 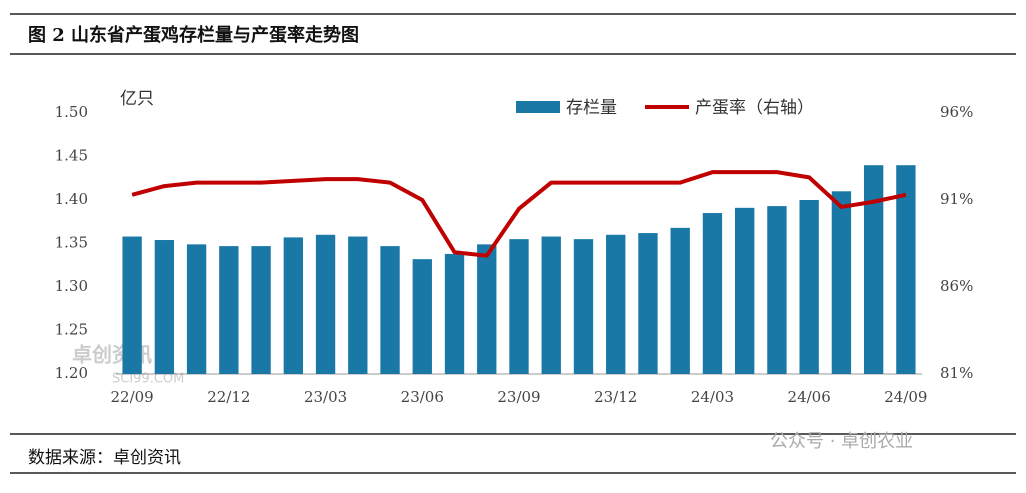 I want to click on y2-tick-label: 81%, so click(x=956, y=373).